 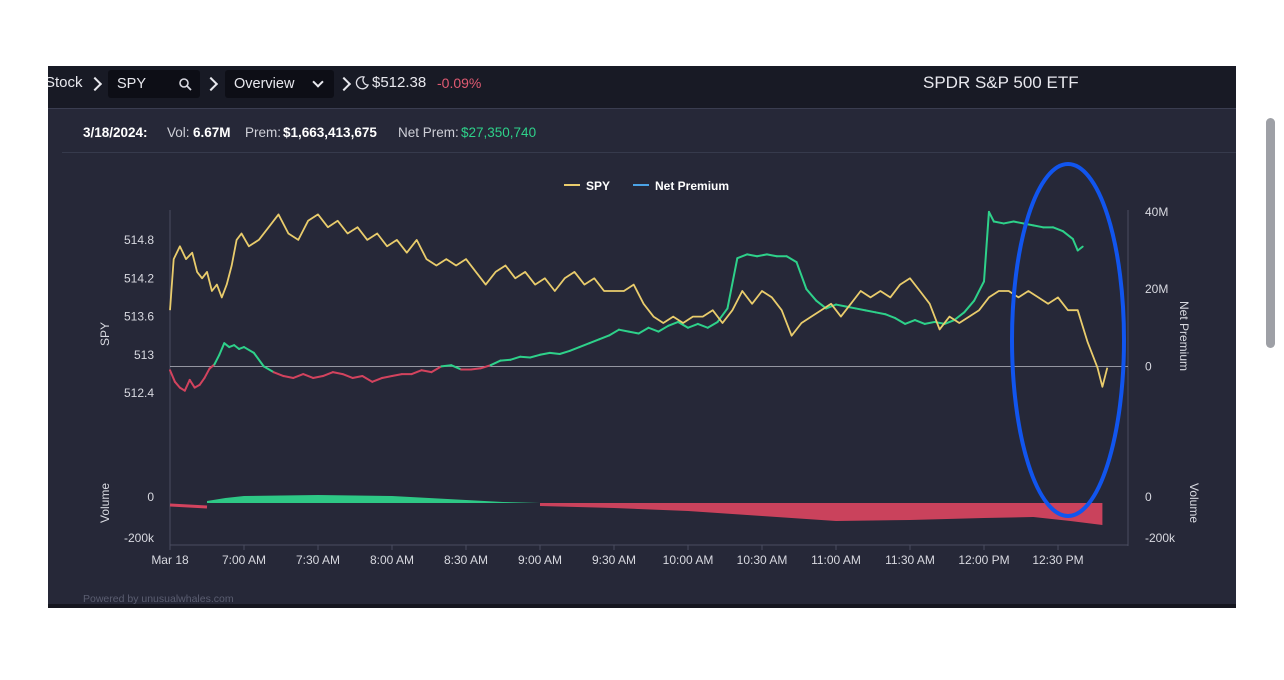 I want to click on volume-tick-label: -200k, so click(x=139, y=538).